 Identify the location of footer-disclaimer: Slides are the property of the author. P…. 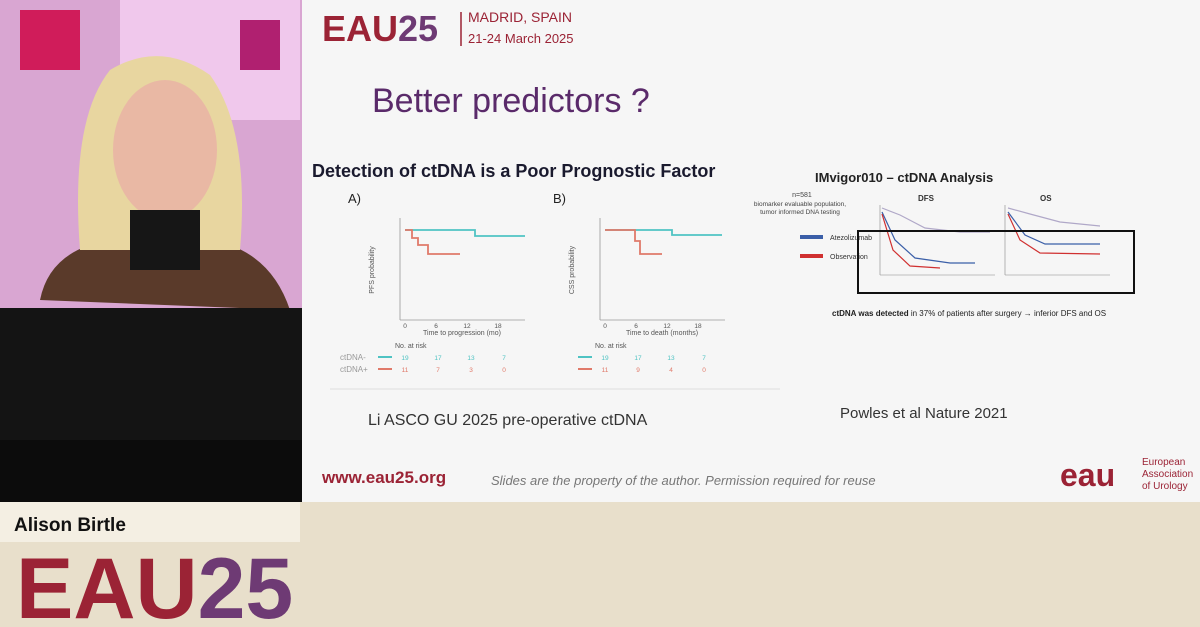
(683, 480).